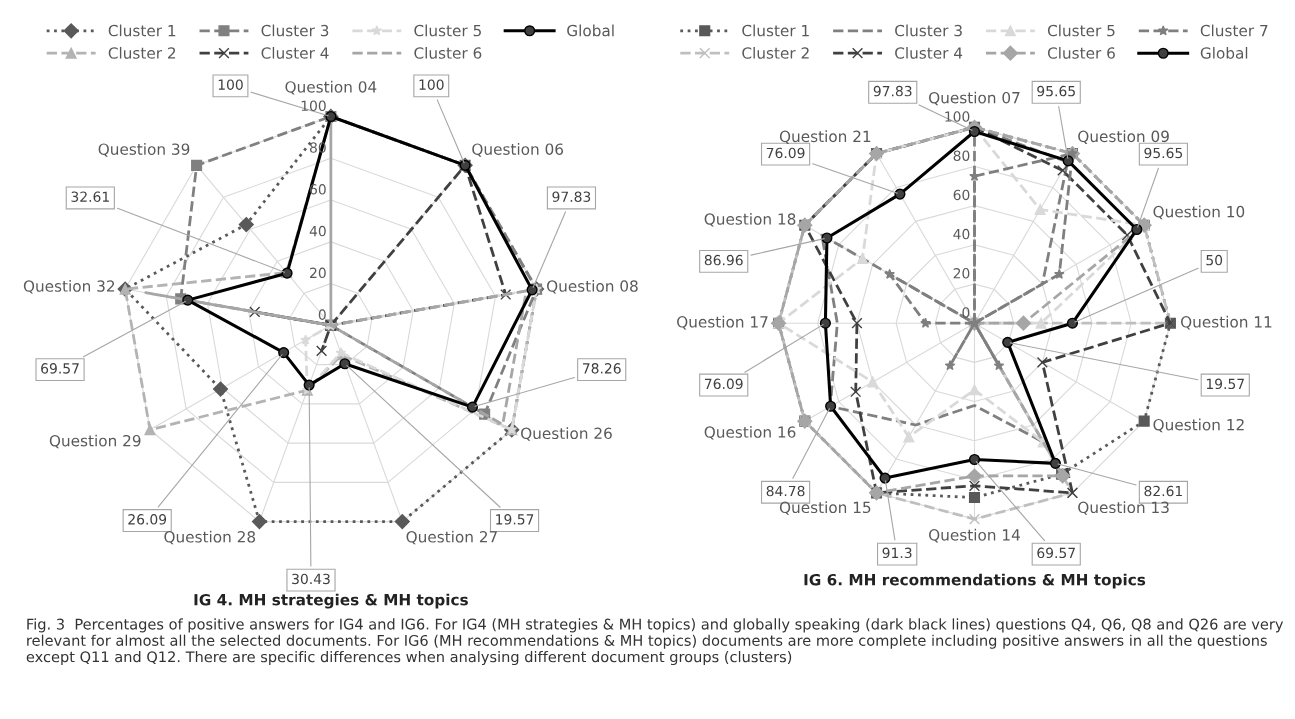 This screenshot has width=1295, height=719. What do you see at coordinates (69, 287) in the screenshot?
I see `spoke-label: Question 32` at bounding box center [69, 287].